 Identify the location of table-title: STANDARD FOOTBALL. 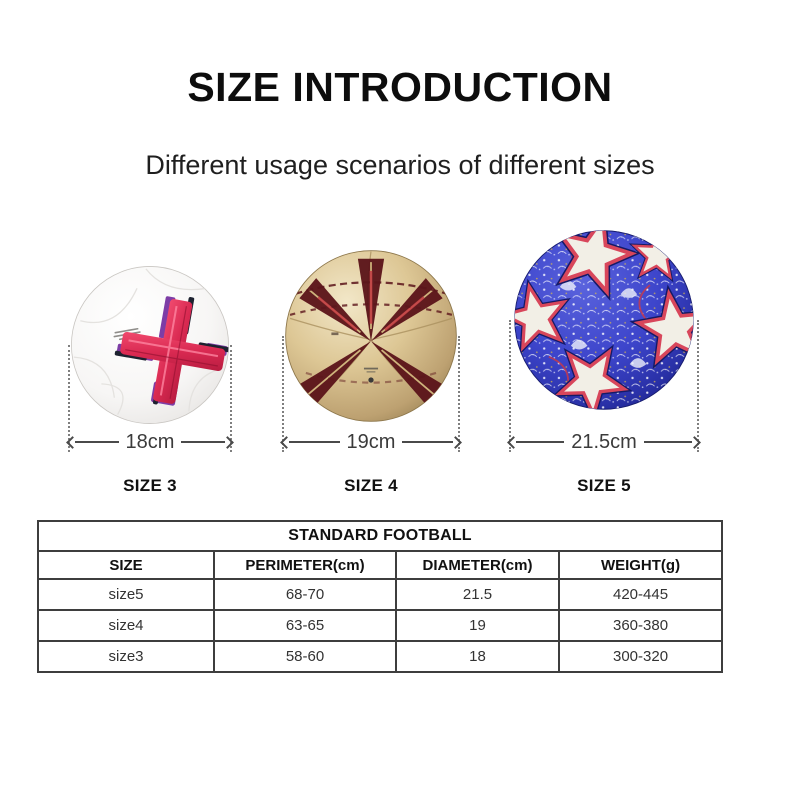
(380, 536).